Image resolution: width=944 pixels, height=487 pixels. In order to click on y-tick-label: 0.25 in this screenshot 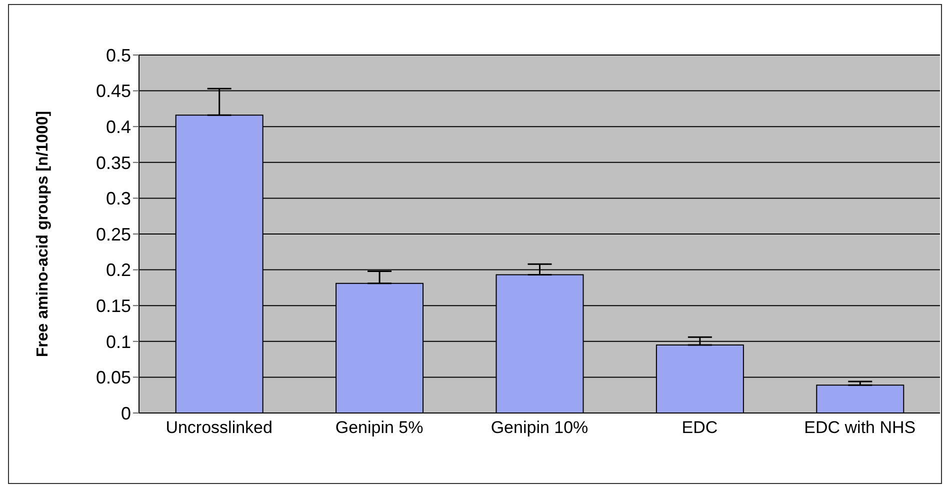, I will do `click(113, 234)`.